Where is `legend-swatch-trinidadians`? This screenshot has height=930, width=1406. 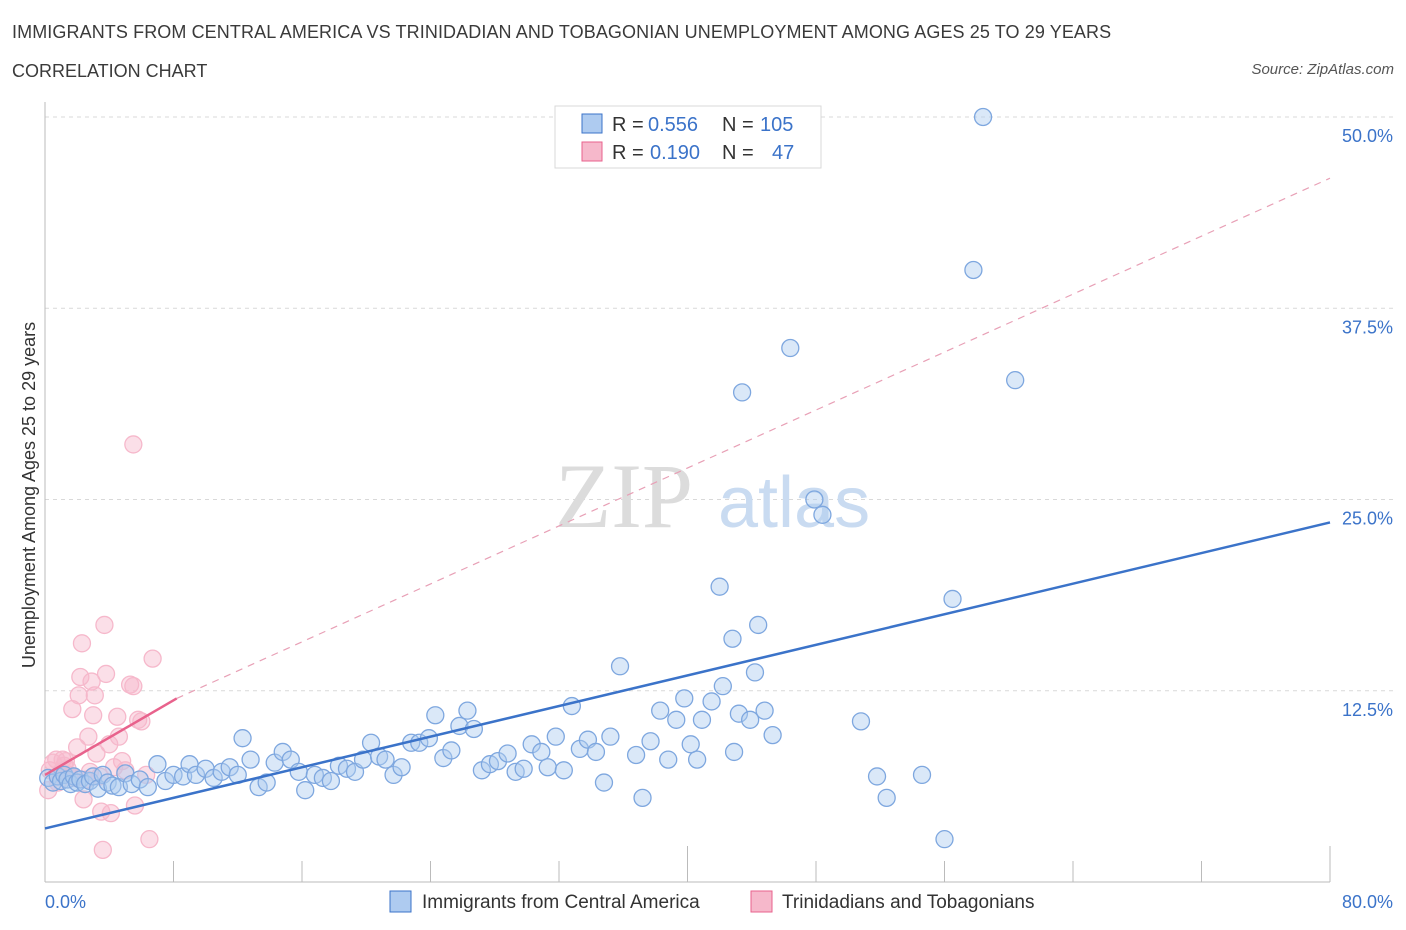
legend-swatch-trinidadians is located at coordinates (761, 901).